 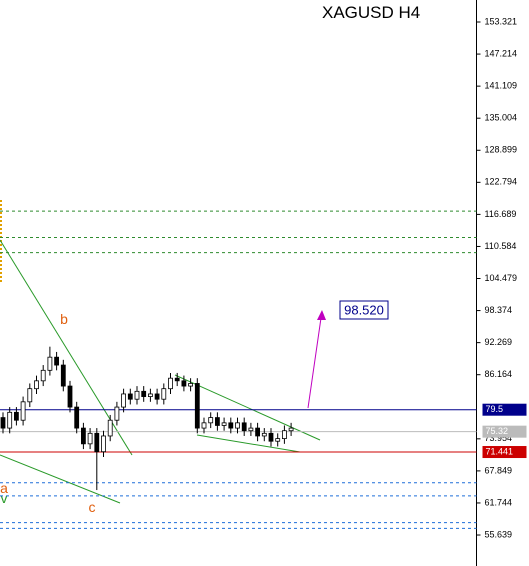 I want to click on level-label: 75.32, so click(x=497, y=431).